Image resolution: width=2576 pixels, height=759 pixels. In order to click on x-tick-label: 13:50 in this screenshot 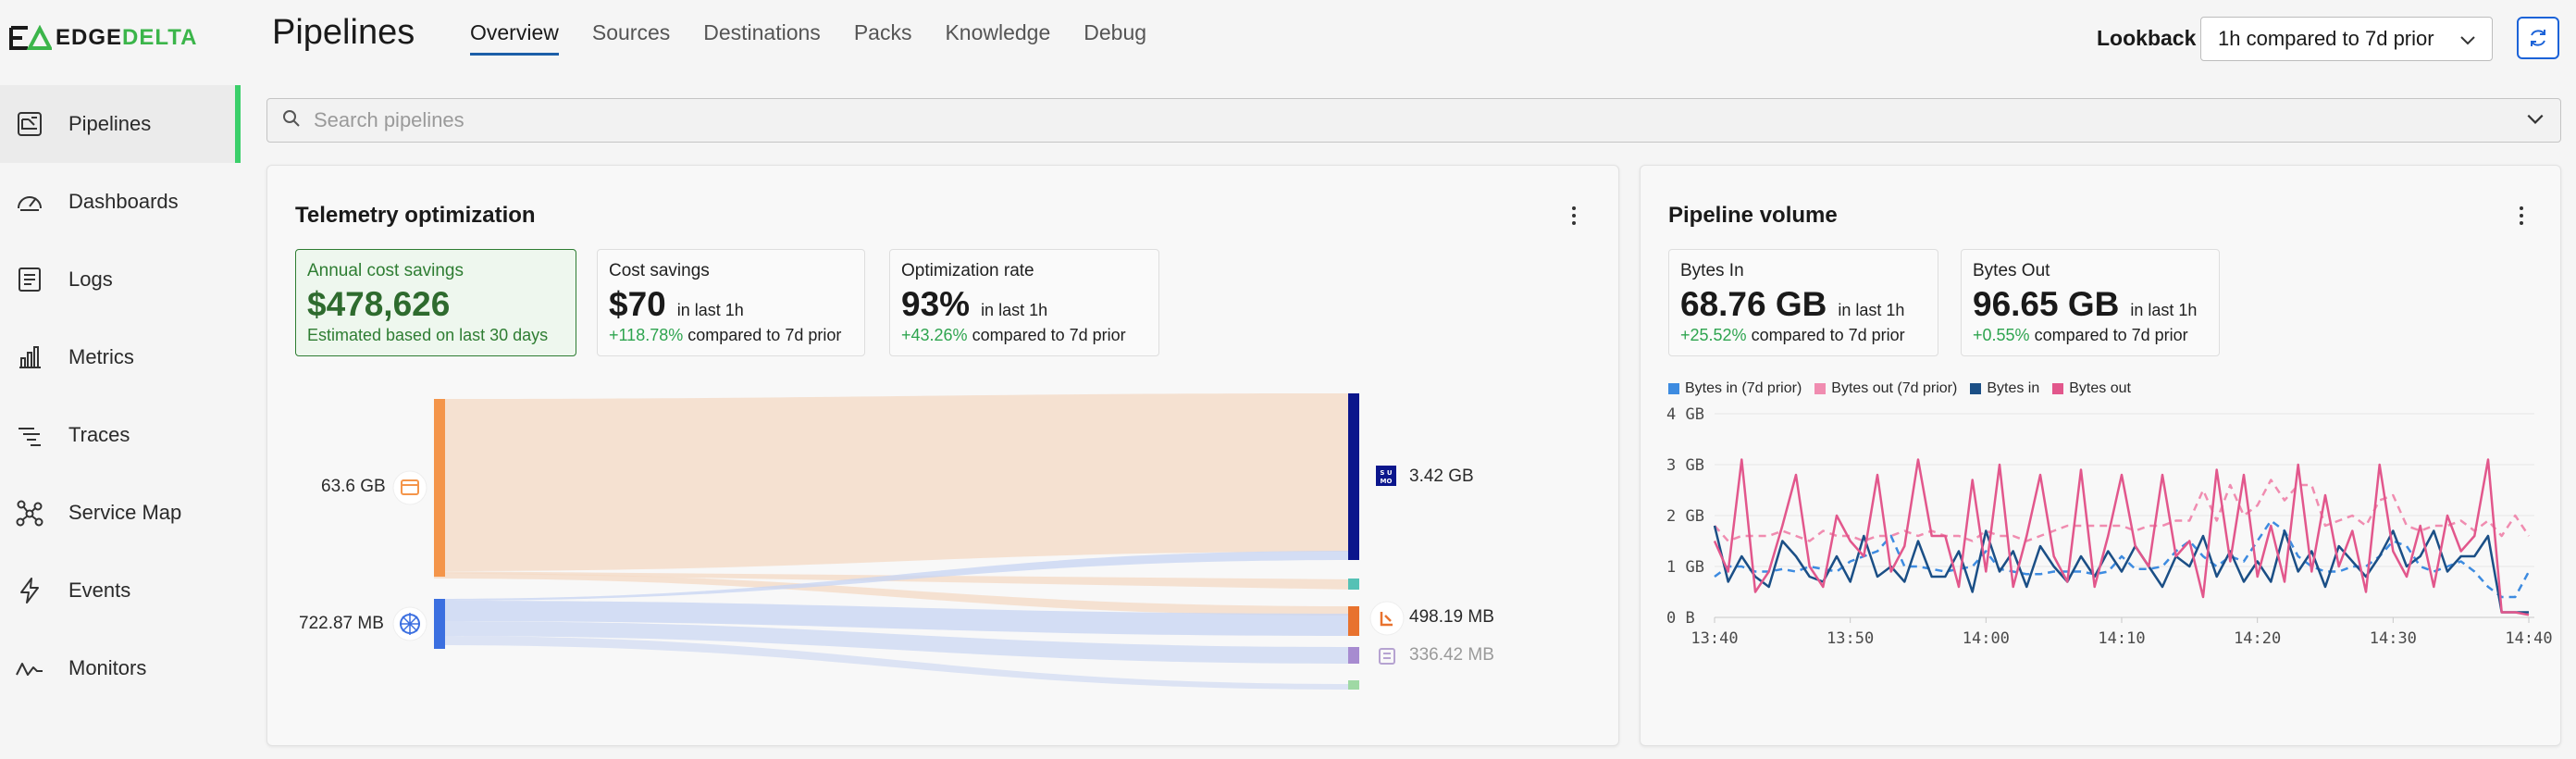, I will do `click(1851, 638)`.